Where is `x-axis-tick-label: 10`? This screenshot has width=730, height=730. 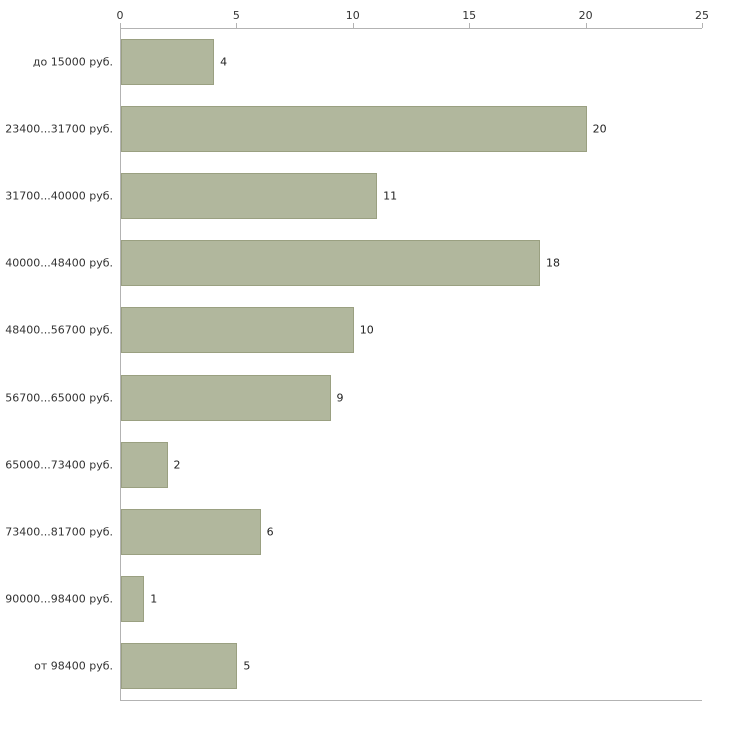 x-axis-tick-label: 10 is located at coordinates (352, 15).